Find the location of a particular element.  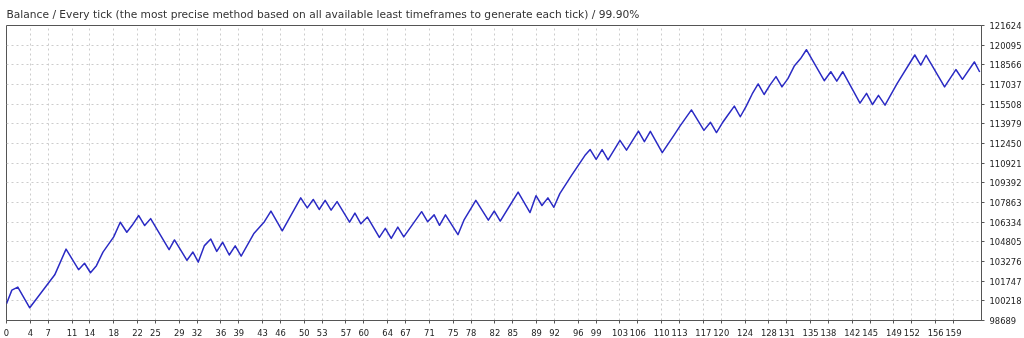

x-tick-label: 7 is located at coordinates (48, 332).